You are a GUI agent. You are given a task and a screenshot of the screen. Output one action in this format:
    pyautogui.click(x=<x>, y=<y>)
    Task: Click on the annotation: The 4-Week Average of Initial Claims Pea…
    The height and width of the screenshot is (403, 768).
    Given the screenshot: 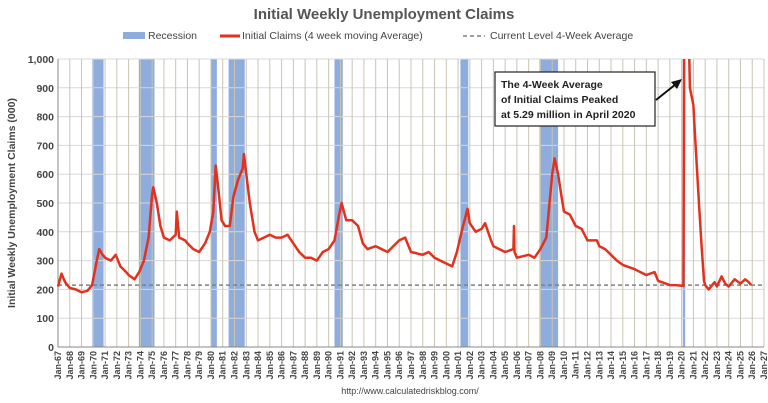 What is the action you would take?
    pyautogui.click(x=588, y=99)
    